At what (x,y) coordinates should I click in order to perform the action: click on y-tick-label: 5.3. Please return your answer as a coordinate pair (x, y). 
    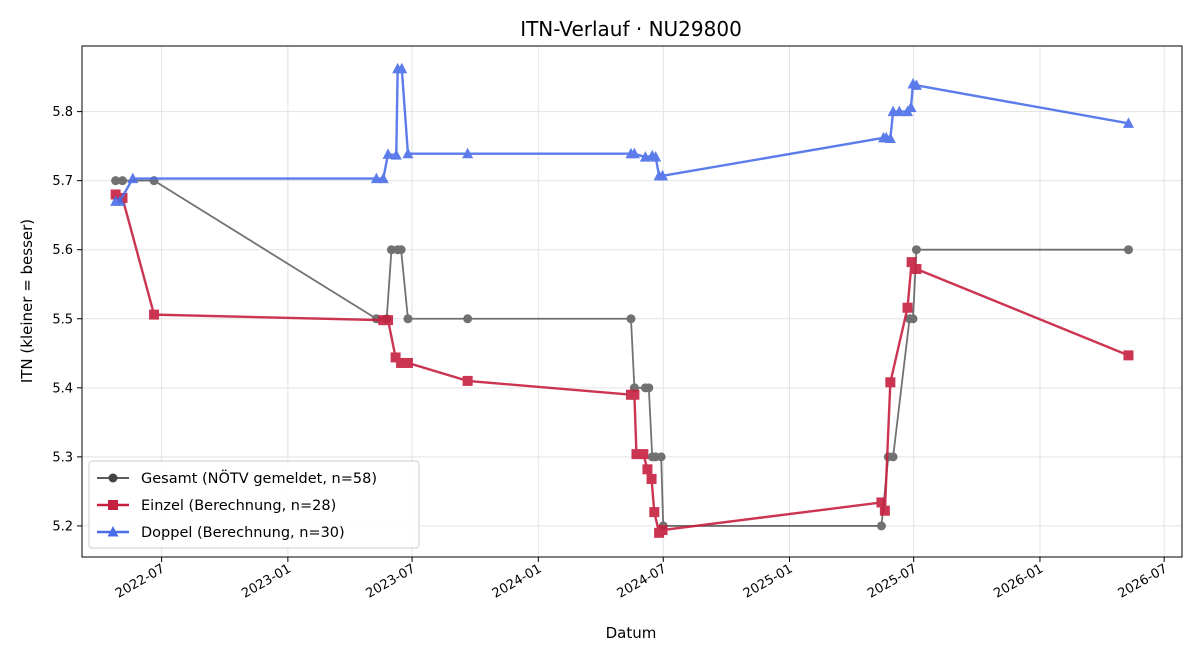
    Looking at the image, I should click on (62, 457).